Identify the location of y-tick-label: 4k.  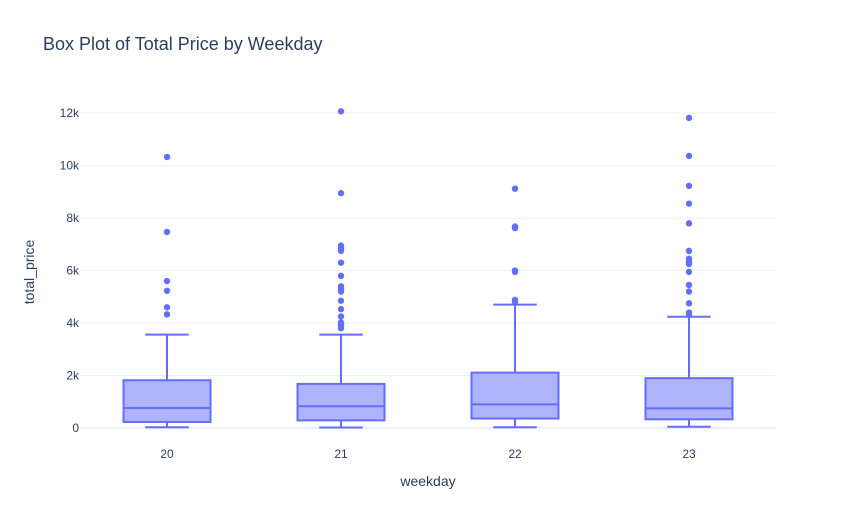
(73, 323).